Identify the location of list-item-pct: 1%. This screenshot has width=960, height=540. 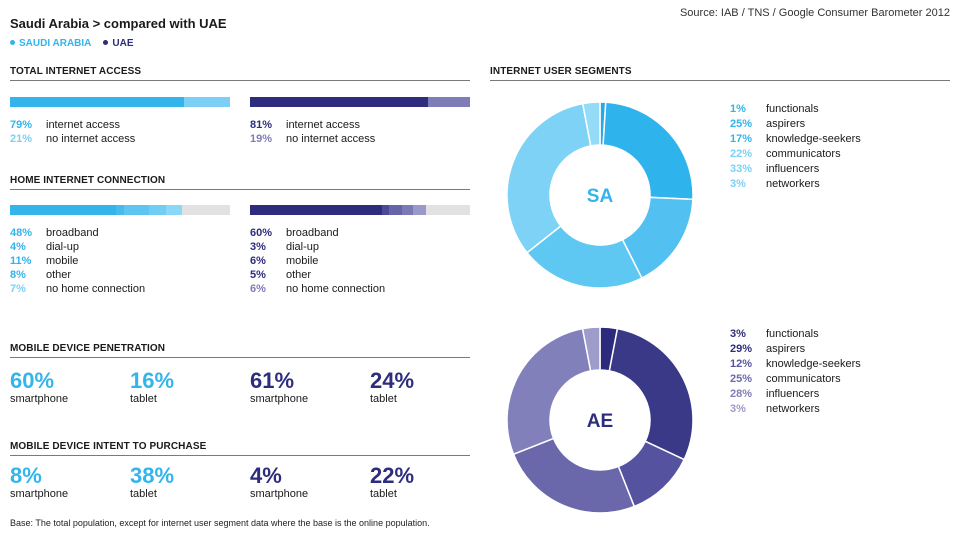
(738, 109).